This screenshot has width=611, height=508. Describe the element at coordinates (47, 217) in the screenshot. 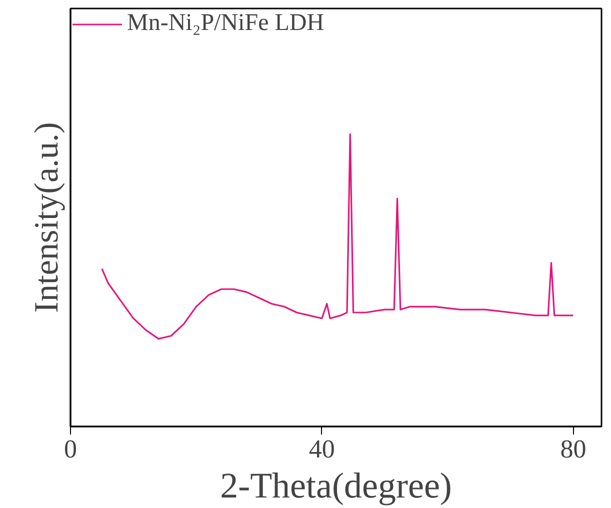

I see `y-axis-title: Intensity(a.u.)` at that location.